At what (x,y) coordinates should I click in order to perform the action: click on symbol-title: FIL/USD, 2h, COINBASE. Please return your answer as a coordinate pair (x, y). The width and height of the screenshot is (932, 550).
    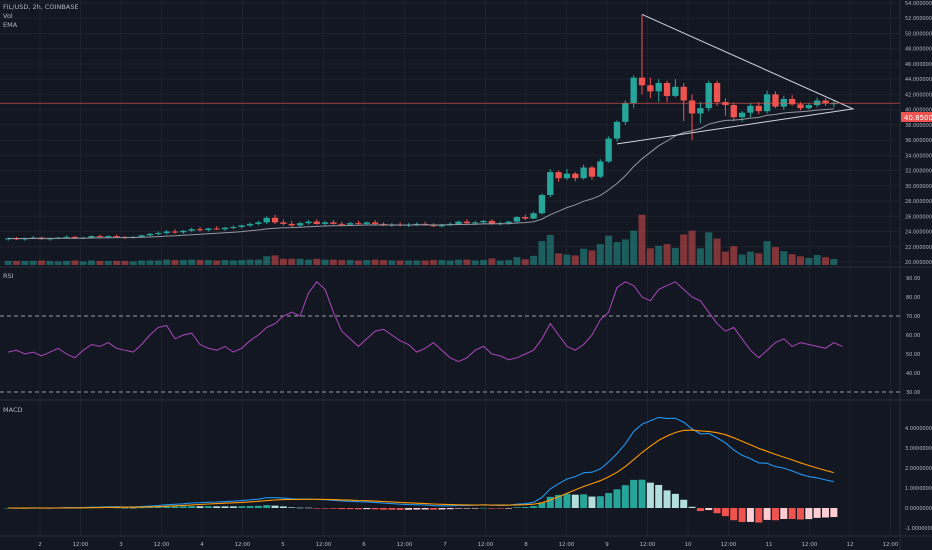
    Looking at the image, I should click on (40, 7).